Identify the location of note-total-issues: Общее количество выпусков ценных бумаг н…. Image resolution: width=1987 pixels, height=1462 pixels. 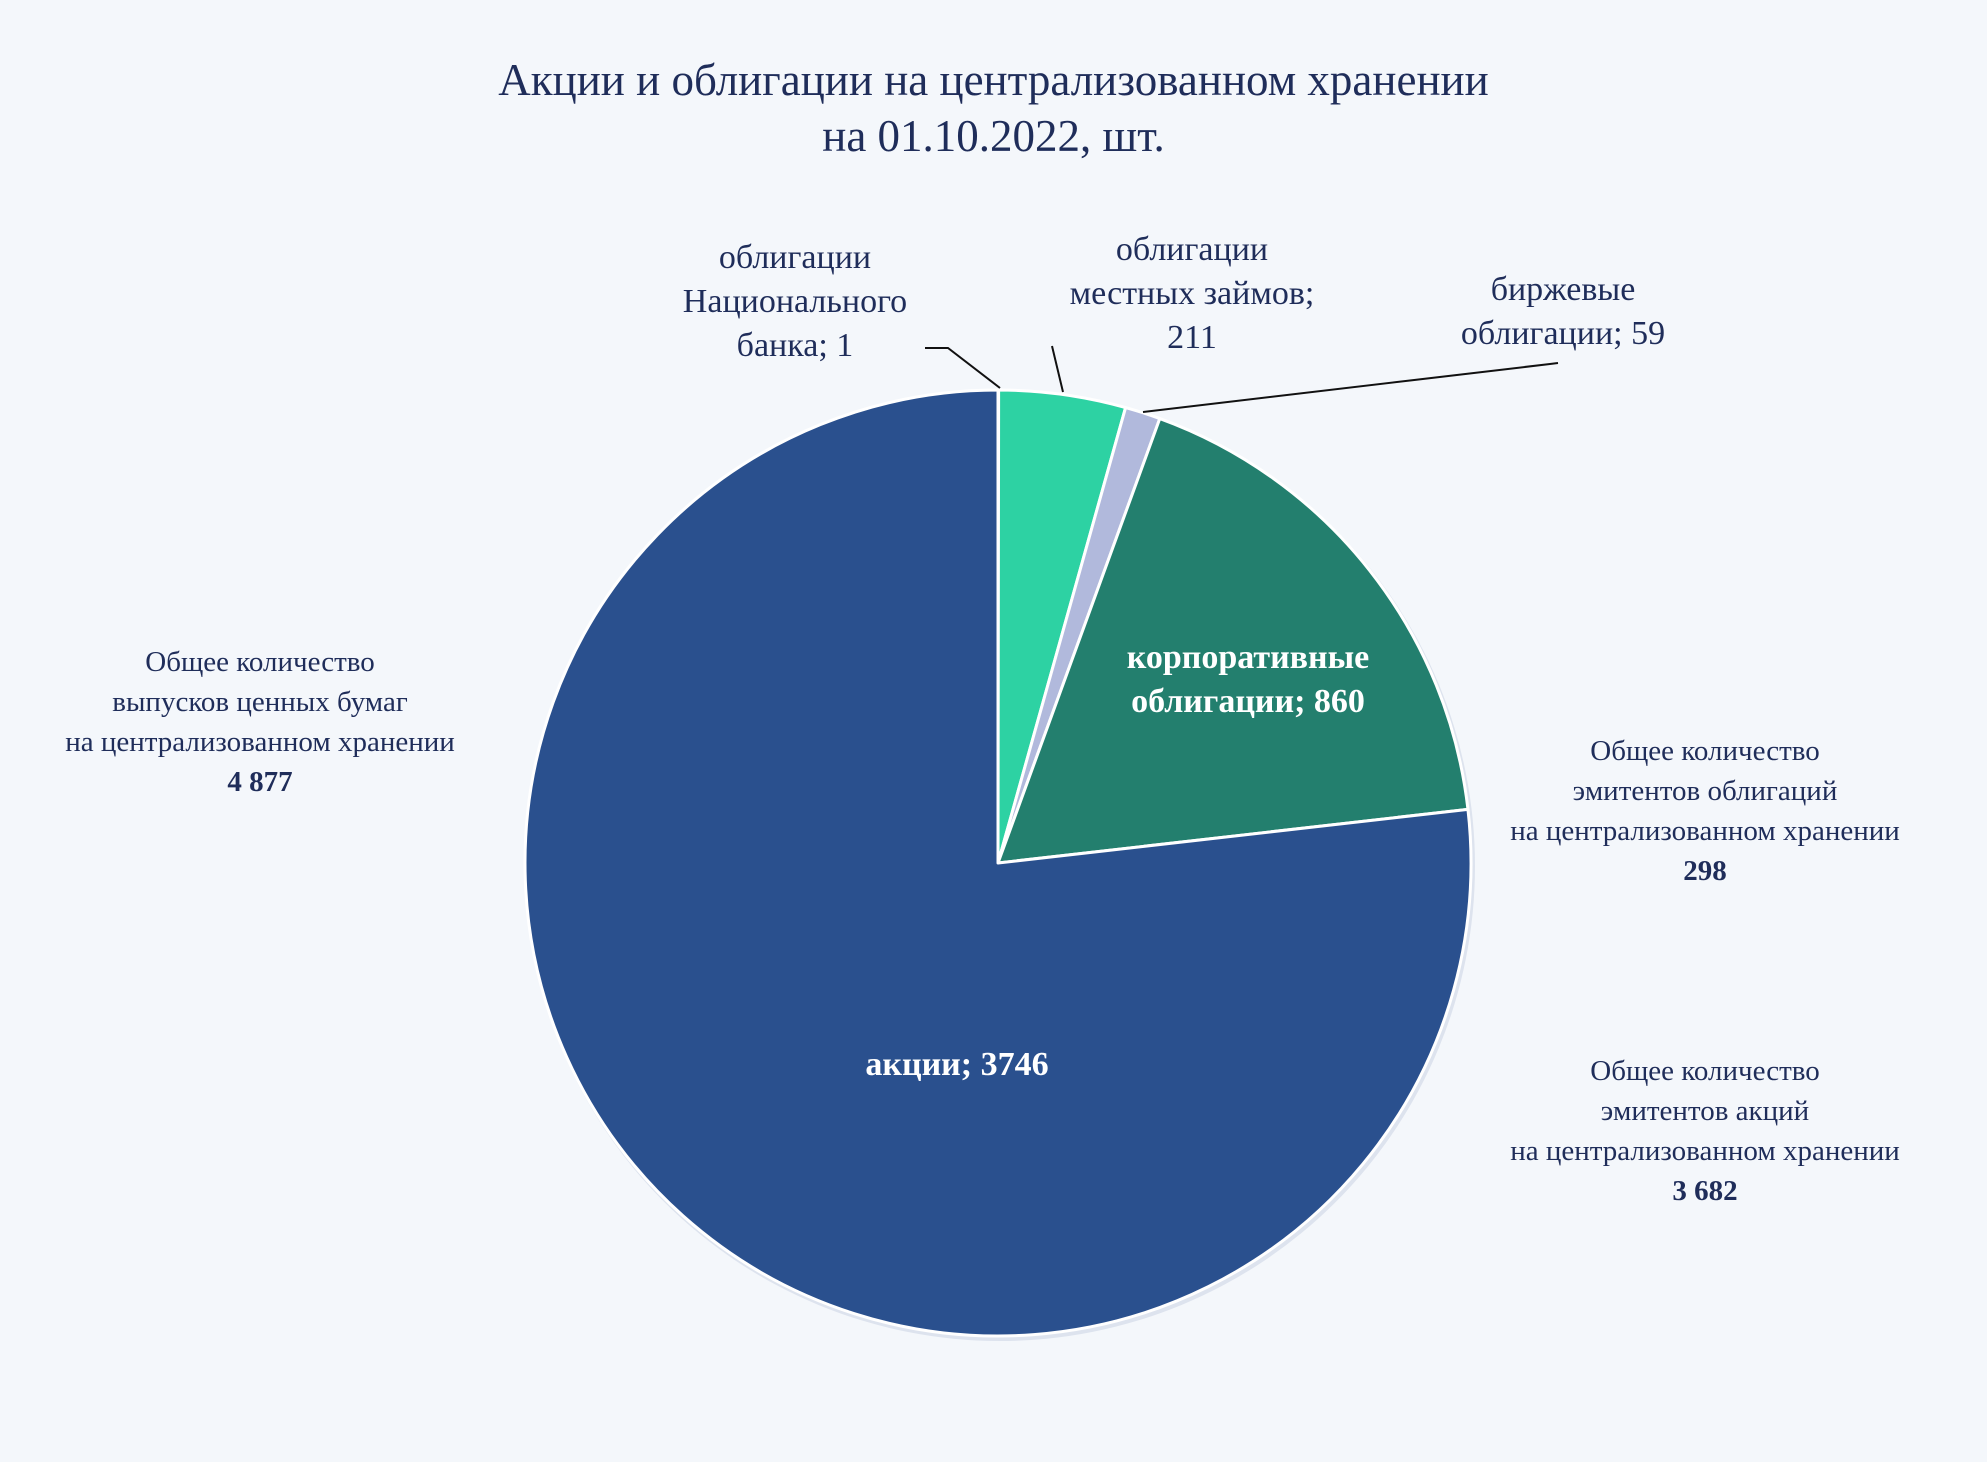
(260, 722).